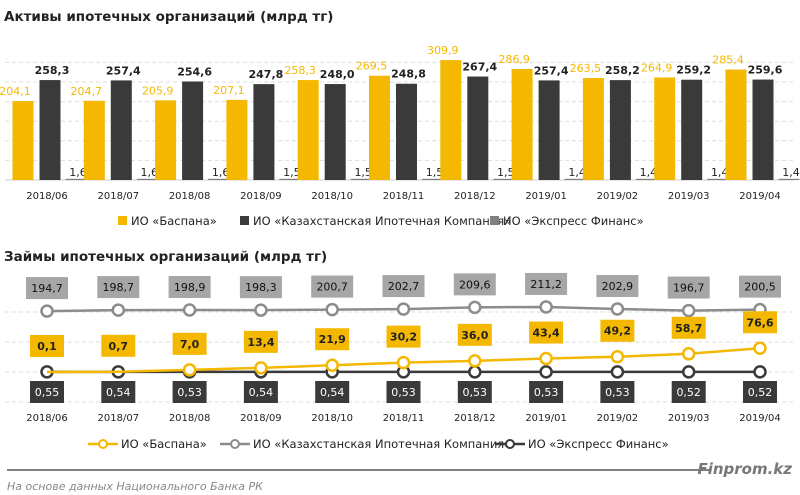  Describe the element at coordinates (190, 196) in the screenshot. I see `x-tick-label: 2018/08` at that location.